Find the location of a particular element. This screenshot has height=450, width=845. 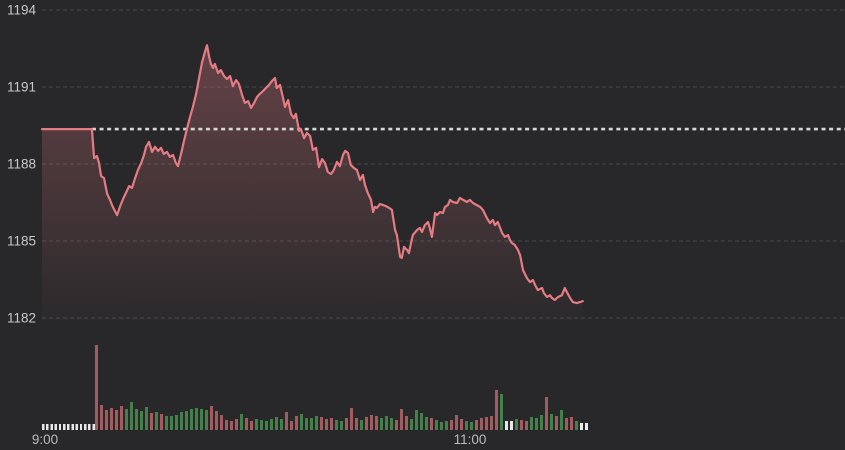

y-axis-labels: 1194 1191 1188 1185 1182 is located at coordinates (22, 164).